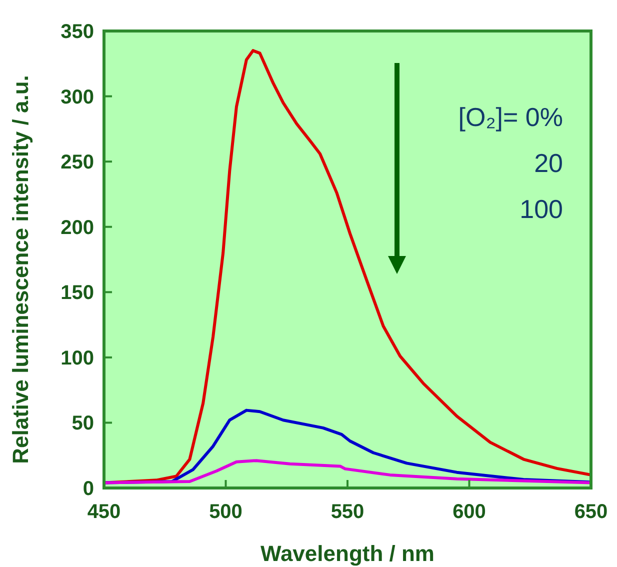 The height and width of the screenshot is (567, 617). What do you see at coordinates (77, 97) in the screenshot?
I see `y-tick-label: 300` at bounding box center [77, 97].